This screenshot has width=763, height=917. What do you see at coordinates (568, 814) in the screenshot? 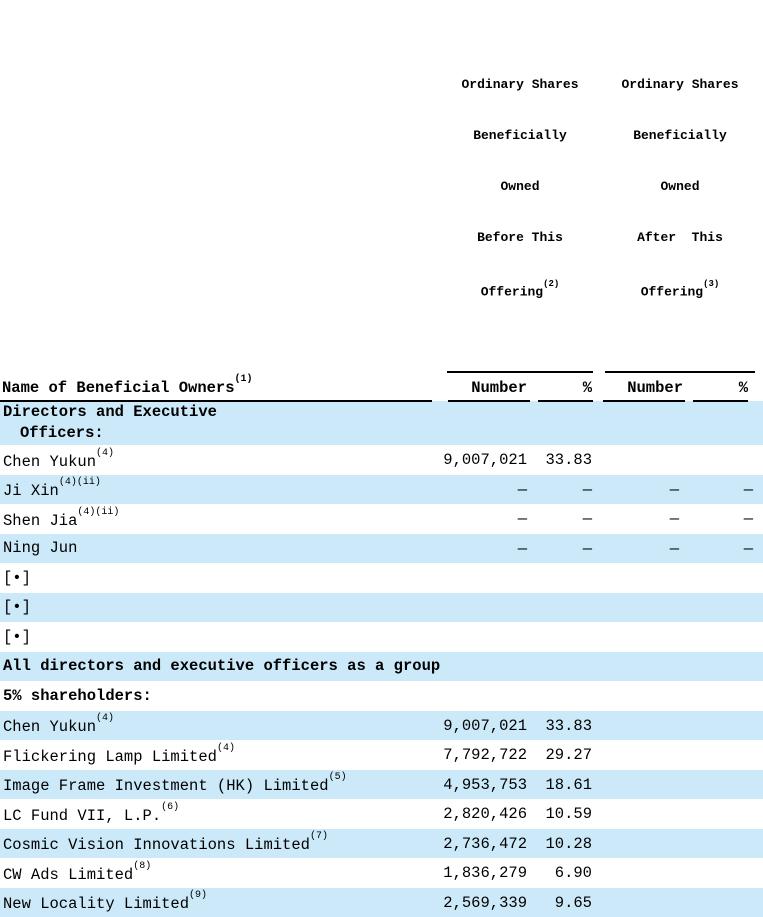
I see `cell-percent-before: 10.59` at bounding box center [568, 814].